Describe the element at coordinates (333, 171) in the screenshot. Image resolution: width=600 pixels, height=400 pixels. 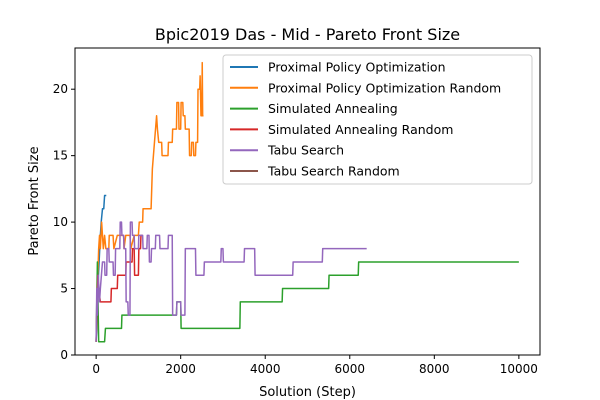
I see `legend-label-5: Tabu Search Random` at that location.